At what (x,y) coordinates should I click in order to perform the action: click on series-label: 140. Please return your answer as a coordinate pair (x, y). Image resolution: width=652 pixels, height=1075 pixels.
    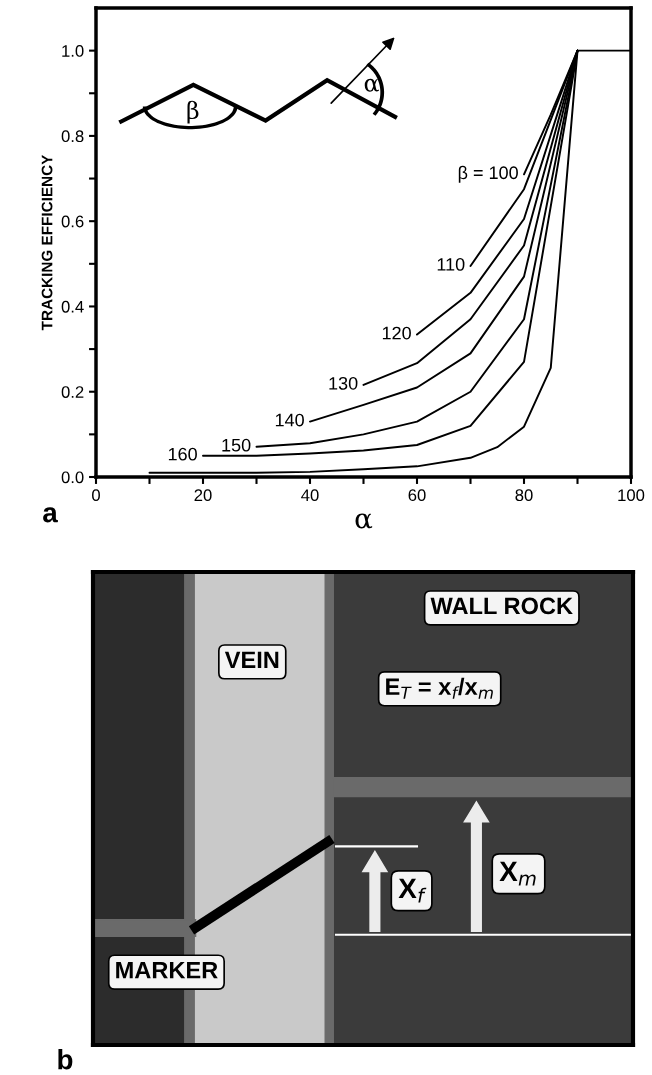
    Looking at the image, I should click on (289, 420).